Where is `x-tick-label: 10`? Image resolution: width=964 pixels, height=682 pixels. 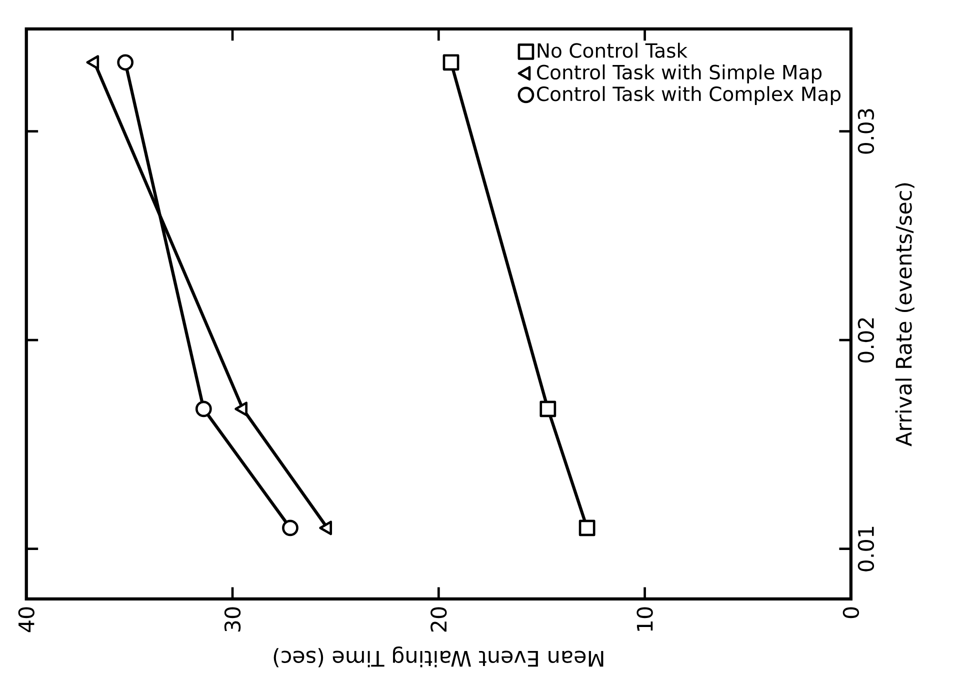 x-tick-label: 10 is located at coordinates (644, 619).